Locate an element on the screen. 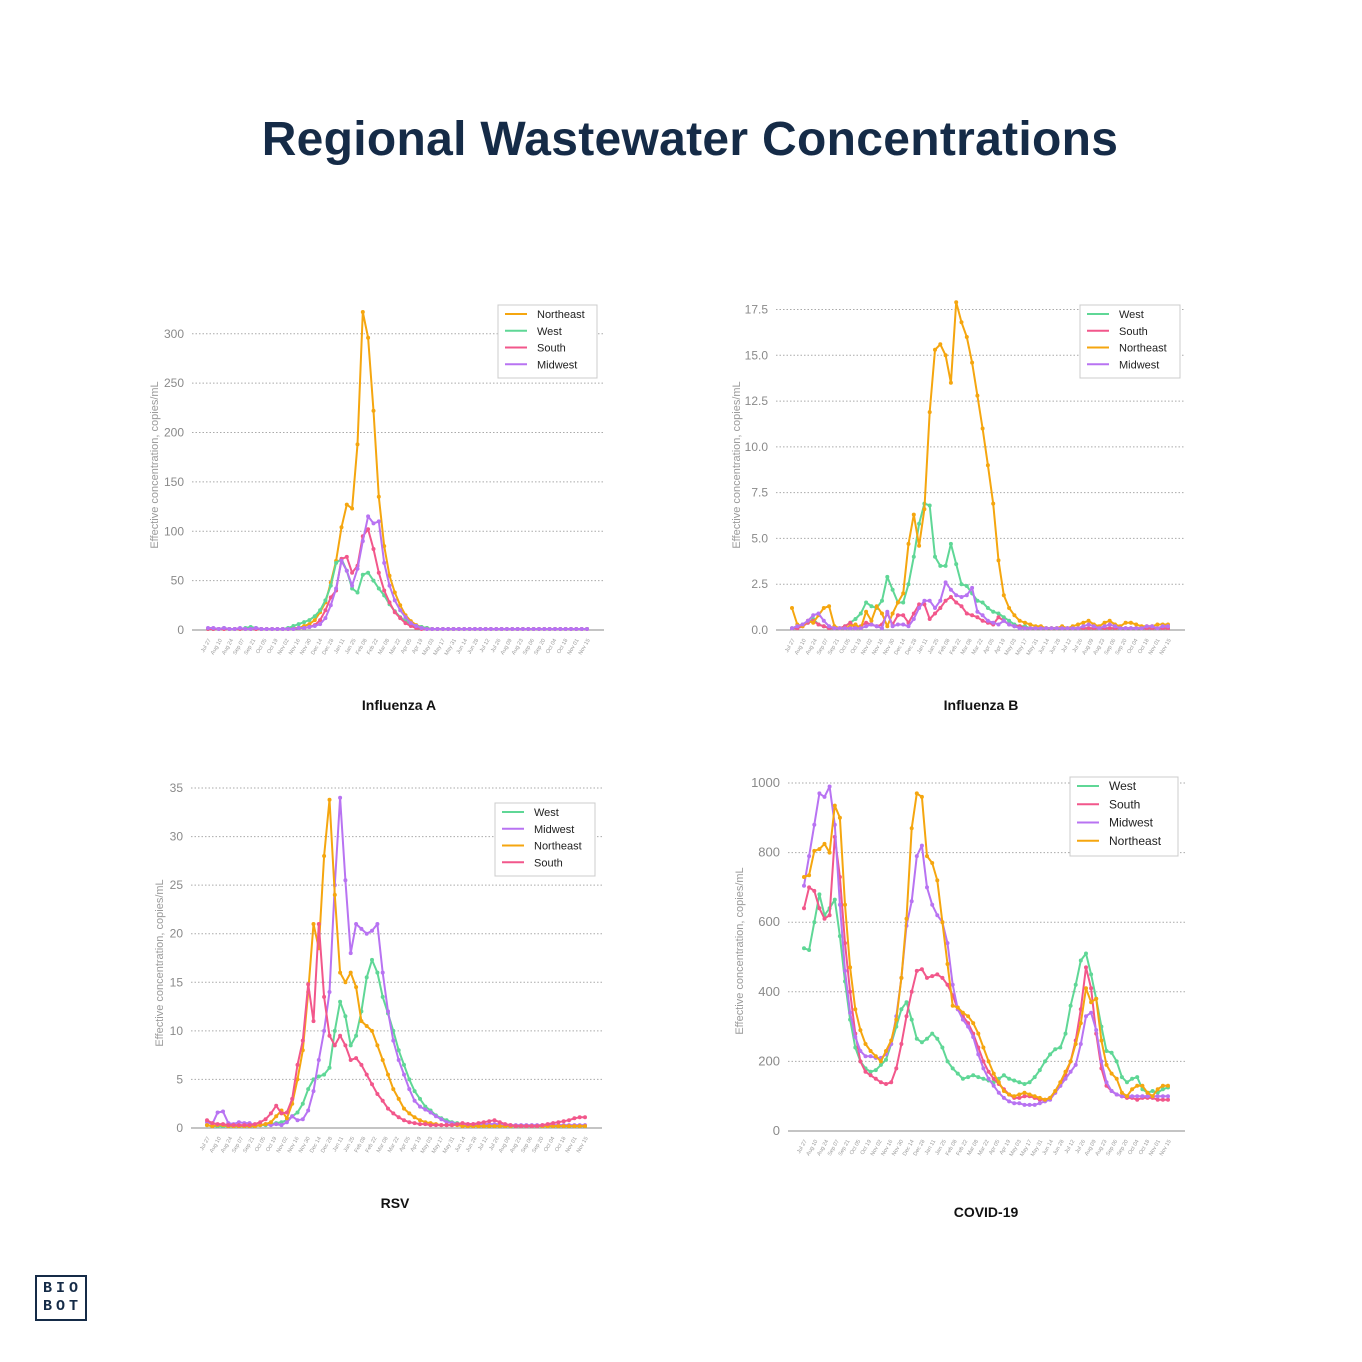 The image size is (1362, 1362). legend-label-northeast: Northeast is located at coordinates (1135, 841).